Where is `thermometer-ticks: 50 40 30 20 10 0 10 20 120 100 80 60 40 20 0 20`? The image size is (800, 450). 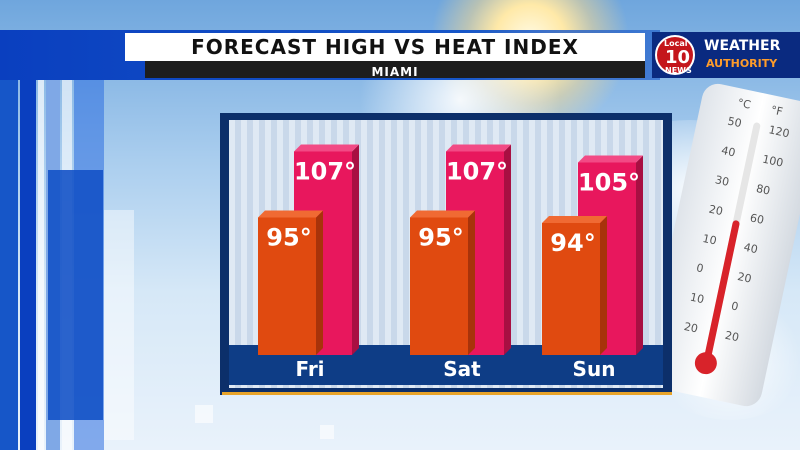
thermometer-ticks: 50 40 30 20 10 0 10 20 120 100 80 60 40 20 0 20 is located at coordinates (741, 213).